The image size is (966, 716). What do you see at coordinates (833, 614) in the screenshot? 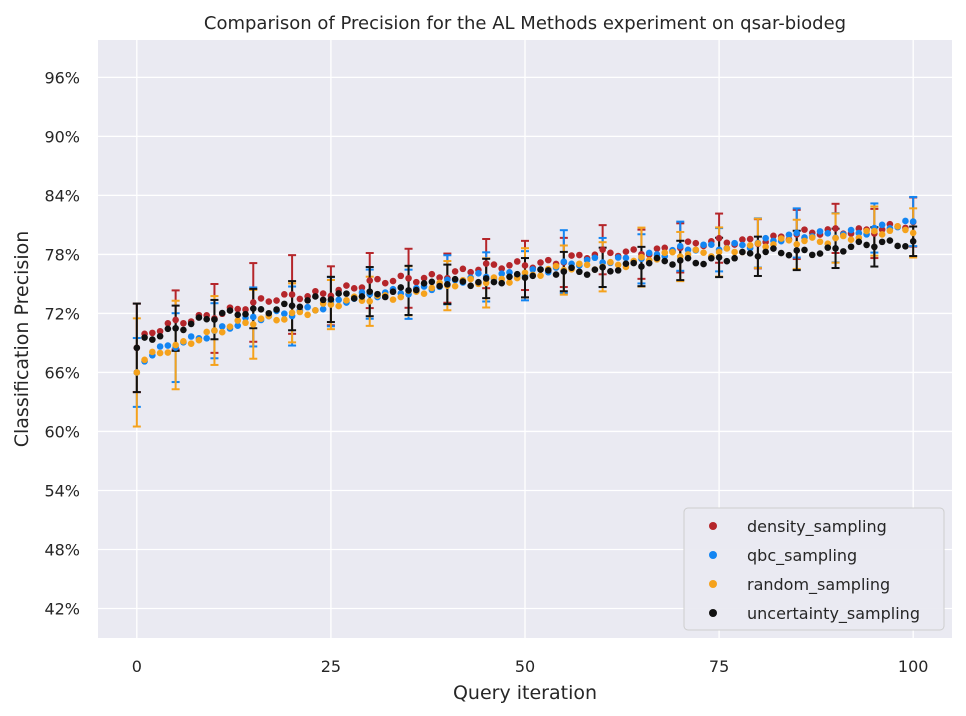
I see `legend-label: uncertainty_sampling` at bounding box center [833, 614].